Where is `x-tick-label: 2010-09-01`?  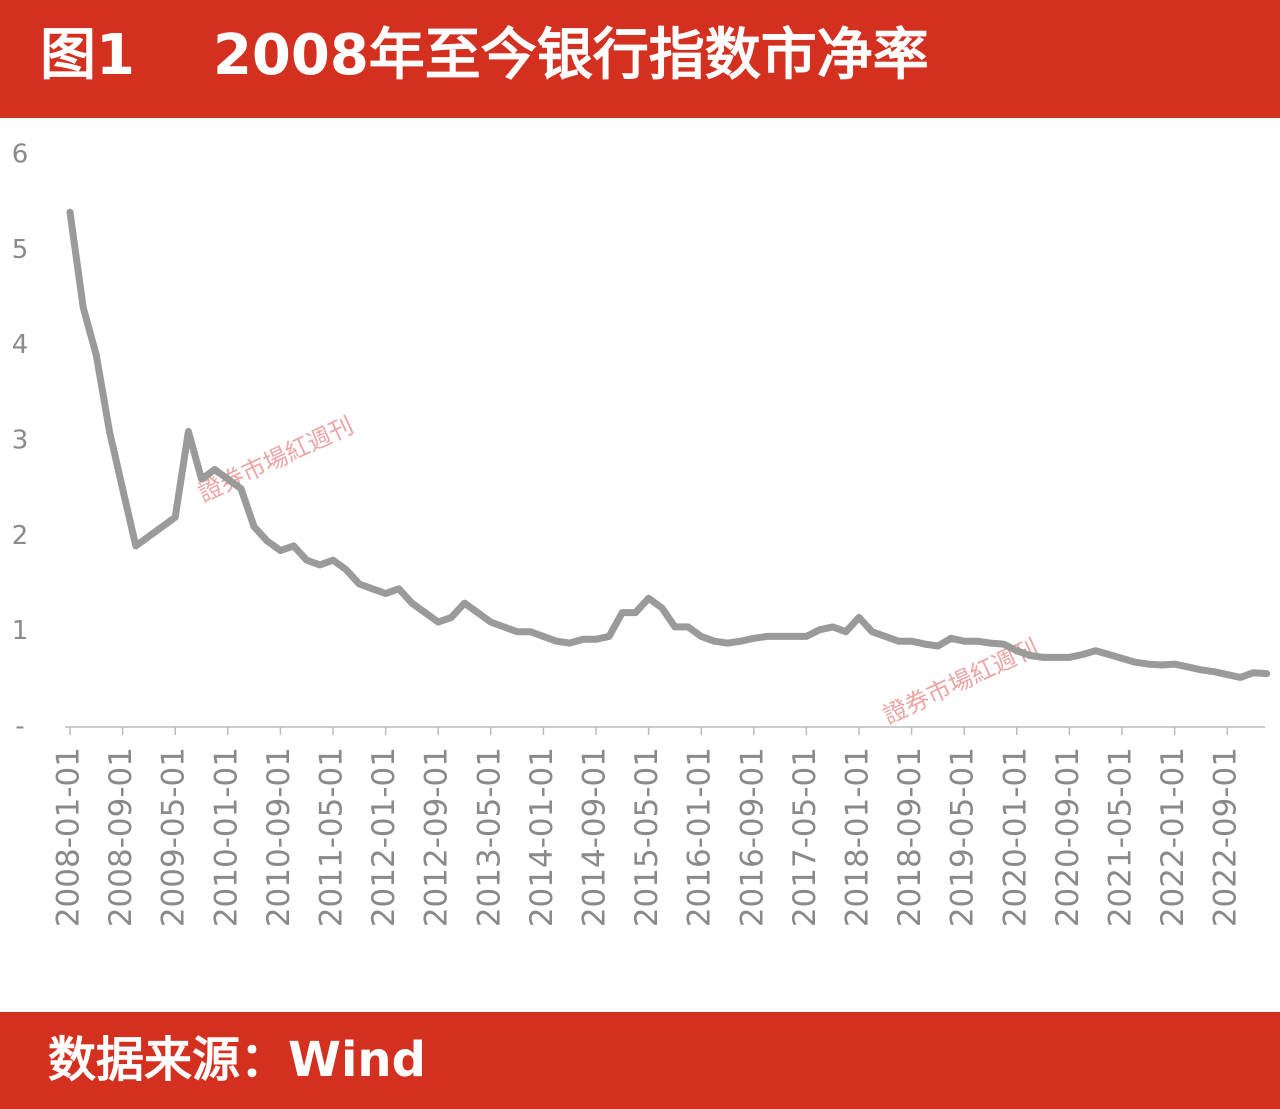
x-tick-label: 2010-09-01 is located at coordinates (279, 837).